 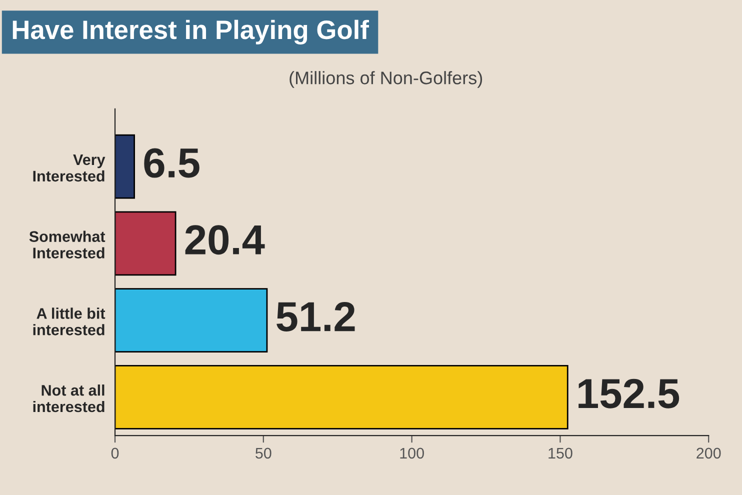 What do you see at coordinates (69, 168) in the screenshot?
I see `y-tick-label: Very Interested` at bounding box center [69, 168].